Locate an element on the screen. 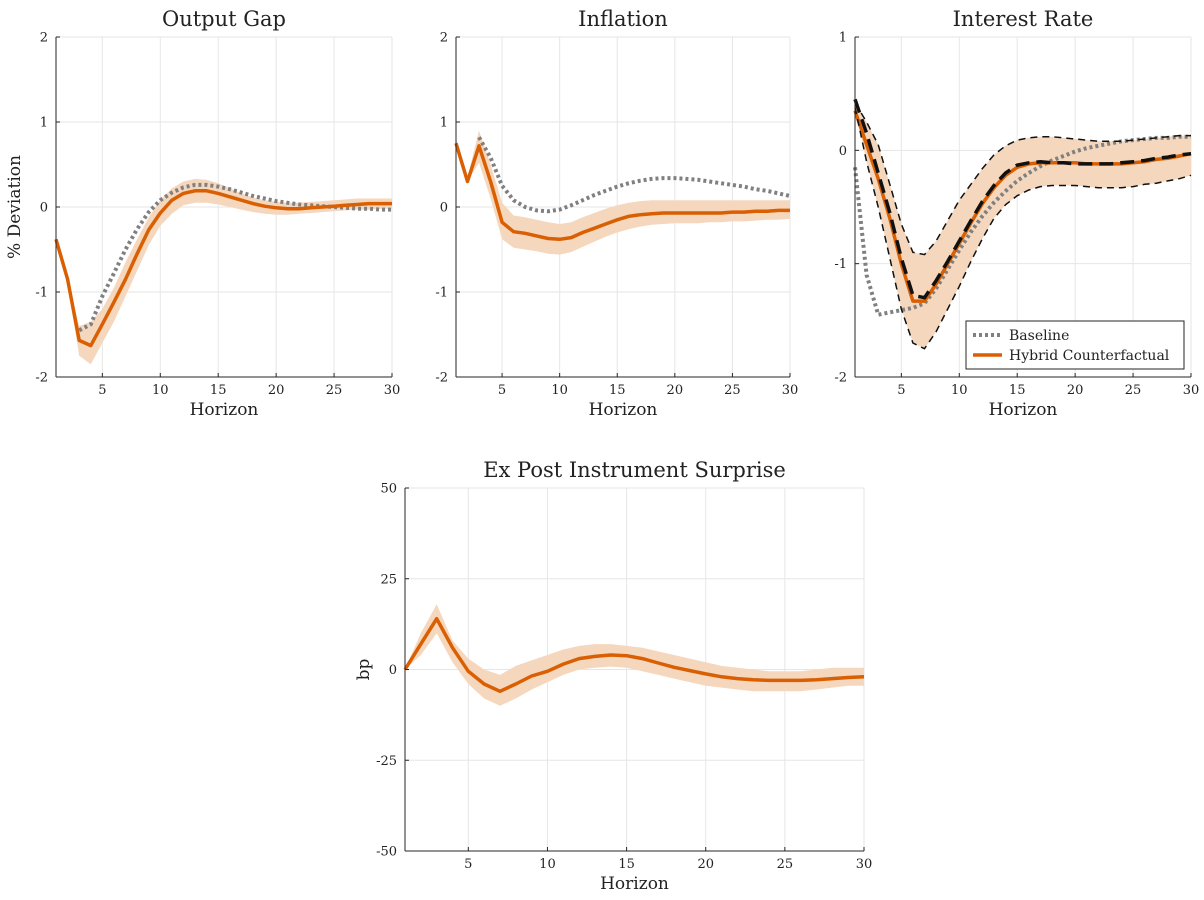 The height and width of the screenshot is (900, 1204). legend-label-baseline: Baseline is located at coordinates (1039, 336).